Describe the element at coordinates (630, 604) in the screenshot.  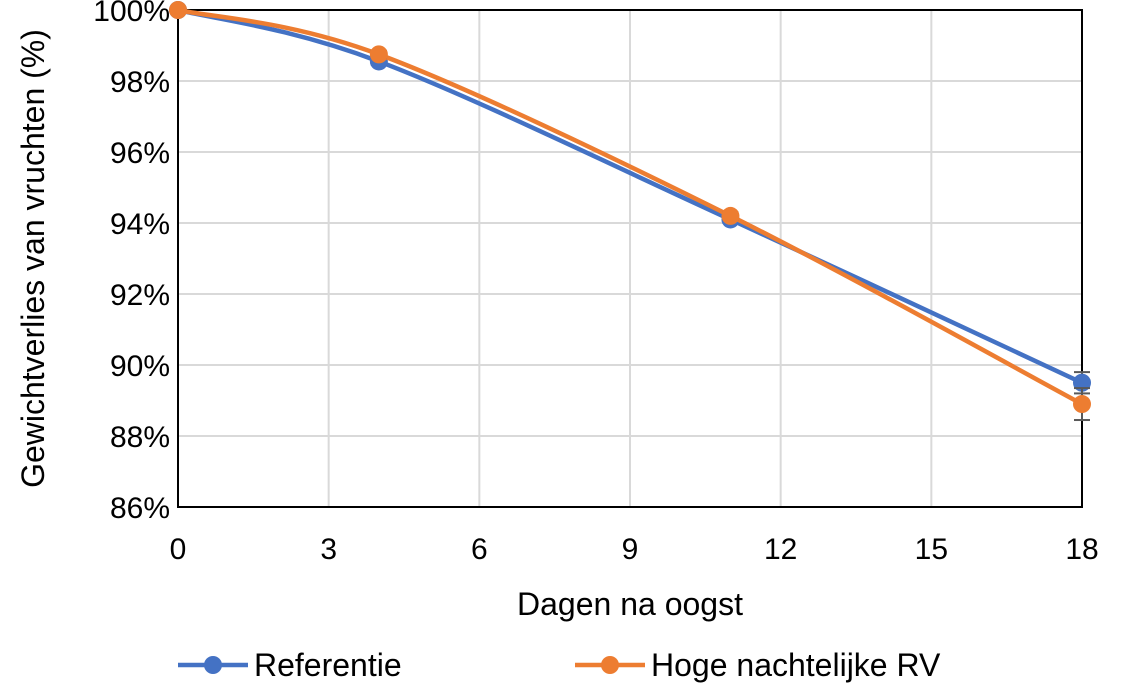
I see `x-axis-title: Dagen na oogst` at that location.